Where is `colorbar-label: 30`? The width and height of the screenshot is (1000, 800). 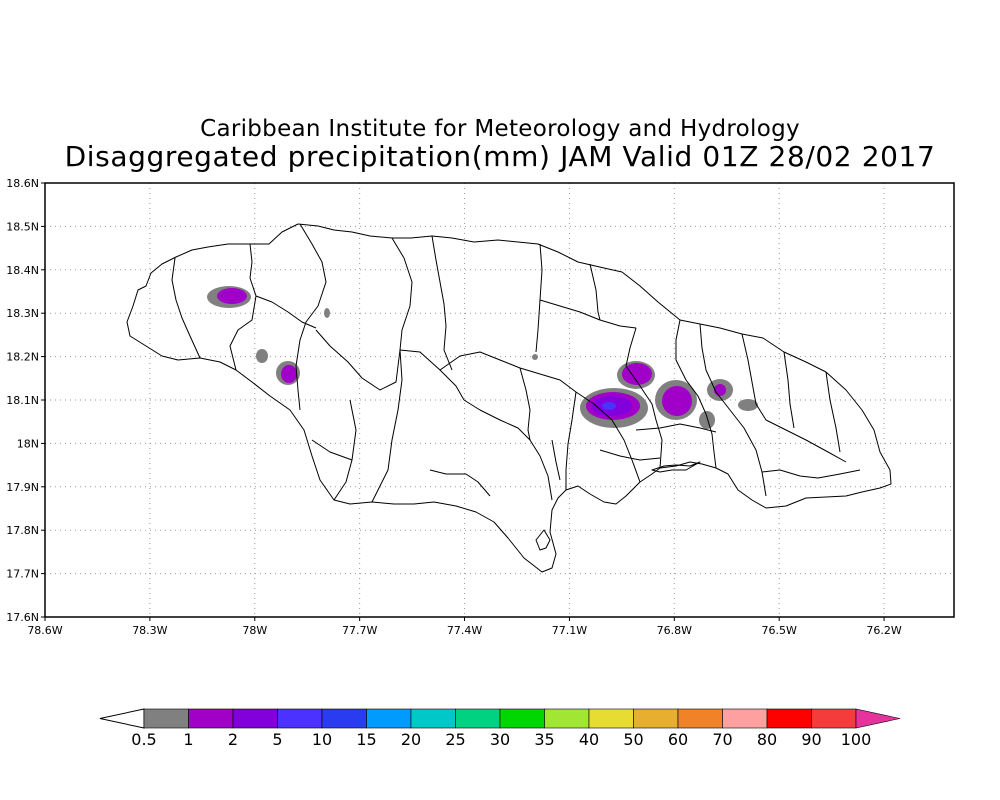
colorbar-label: 30 is located at coordinates (500, 739).